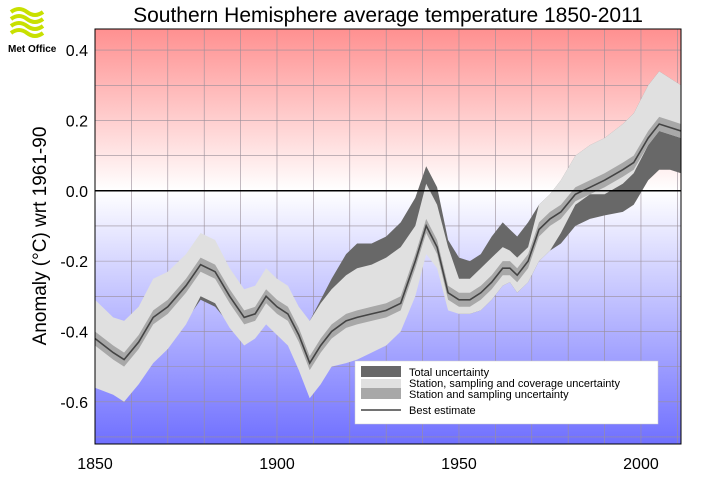 Image resolution: width=708 pixels, height=504 pixels. Describe the element at coordinates (74, 403) in the screenshot. I see `y-tick-label: -0.6` at that location.